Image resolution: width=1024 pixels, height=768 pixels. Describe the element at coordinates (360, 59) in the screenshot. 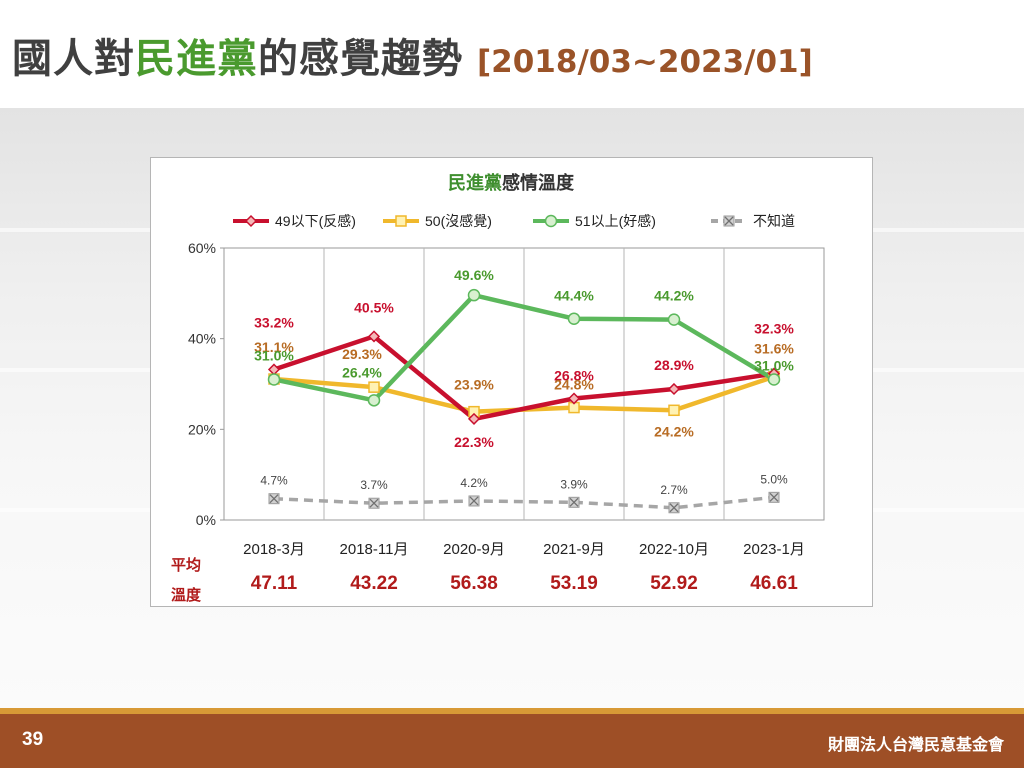

I see `title-suffix: 的感覺趨勢` at that location.